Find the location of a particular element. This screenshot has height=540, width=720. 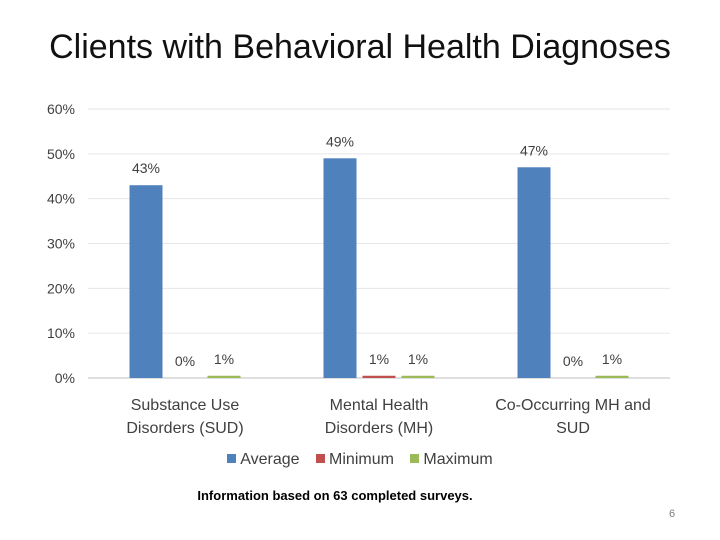

legend-label-maximum: Maximum is located at coordinates (458, 459).